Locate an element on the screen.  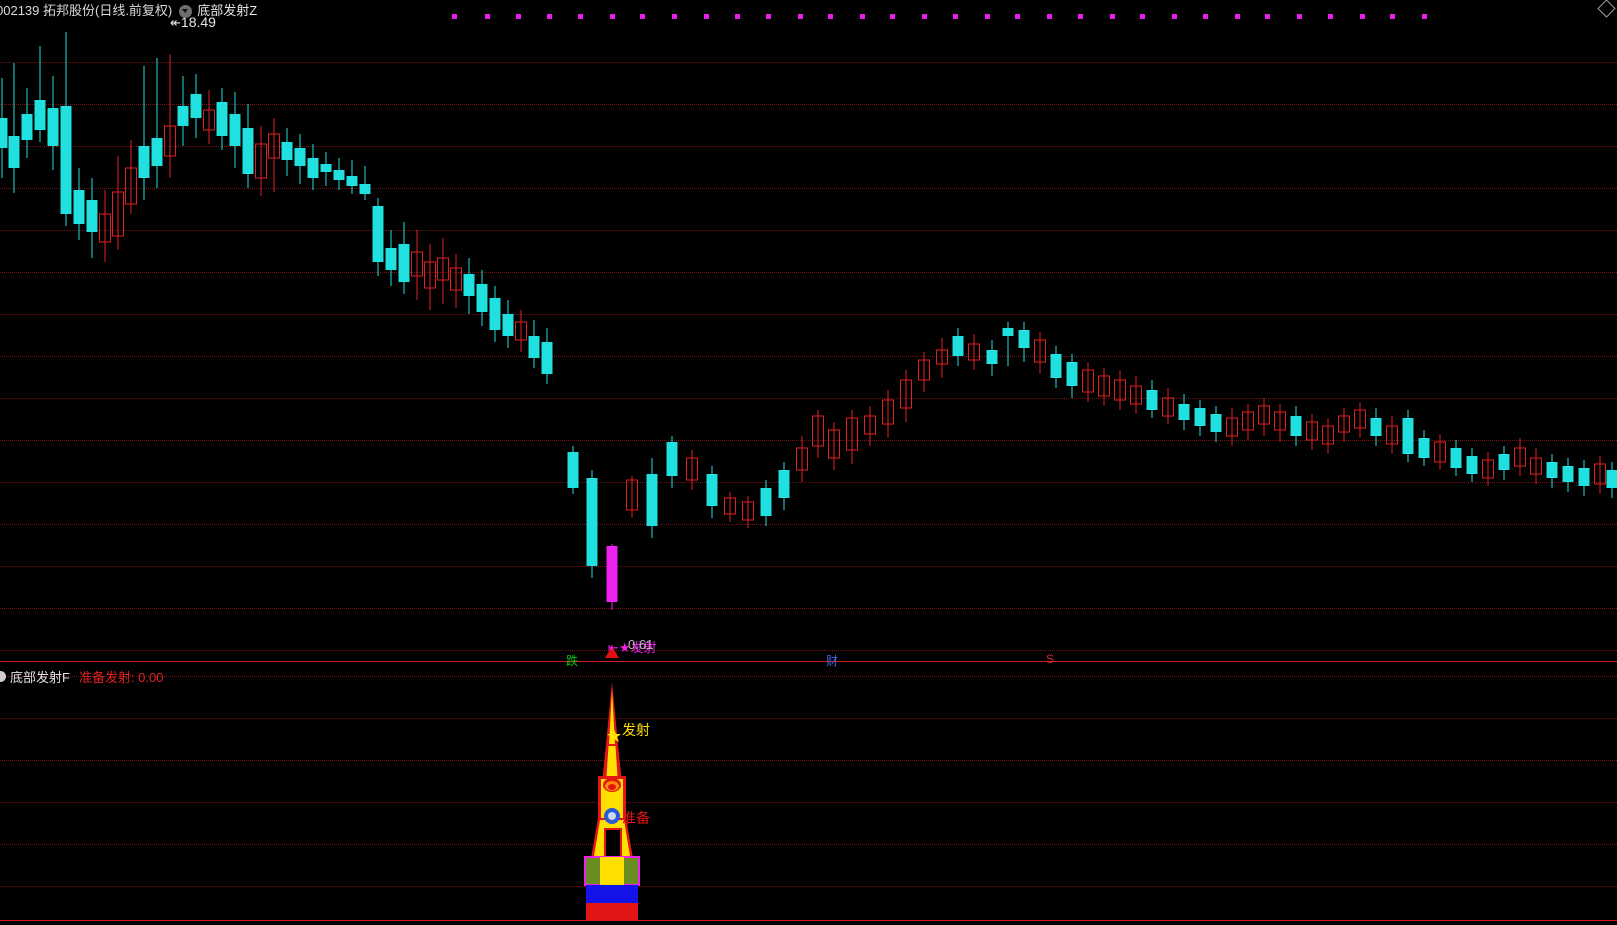
chart-header: 002139 拓邦股份(日线.前复权) 底部发射Z is located at coordinates (808, 9).